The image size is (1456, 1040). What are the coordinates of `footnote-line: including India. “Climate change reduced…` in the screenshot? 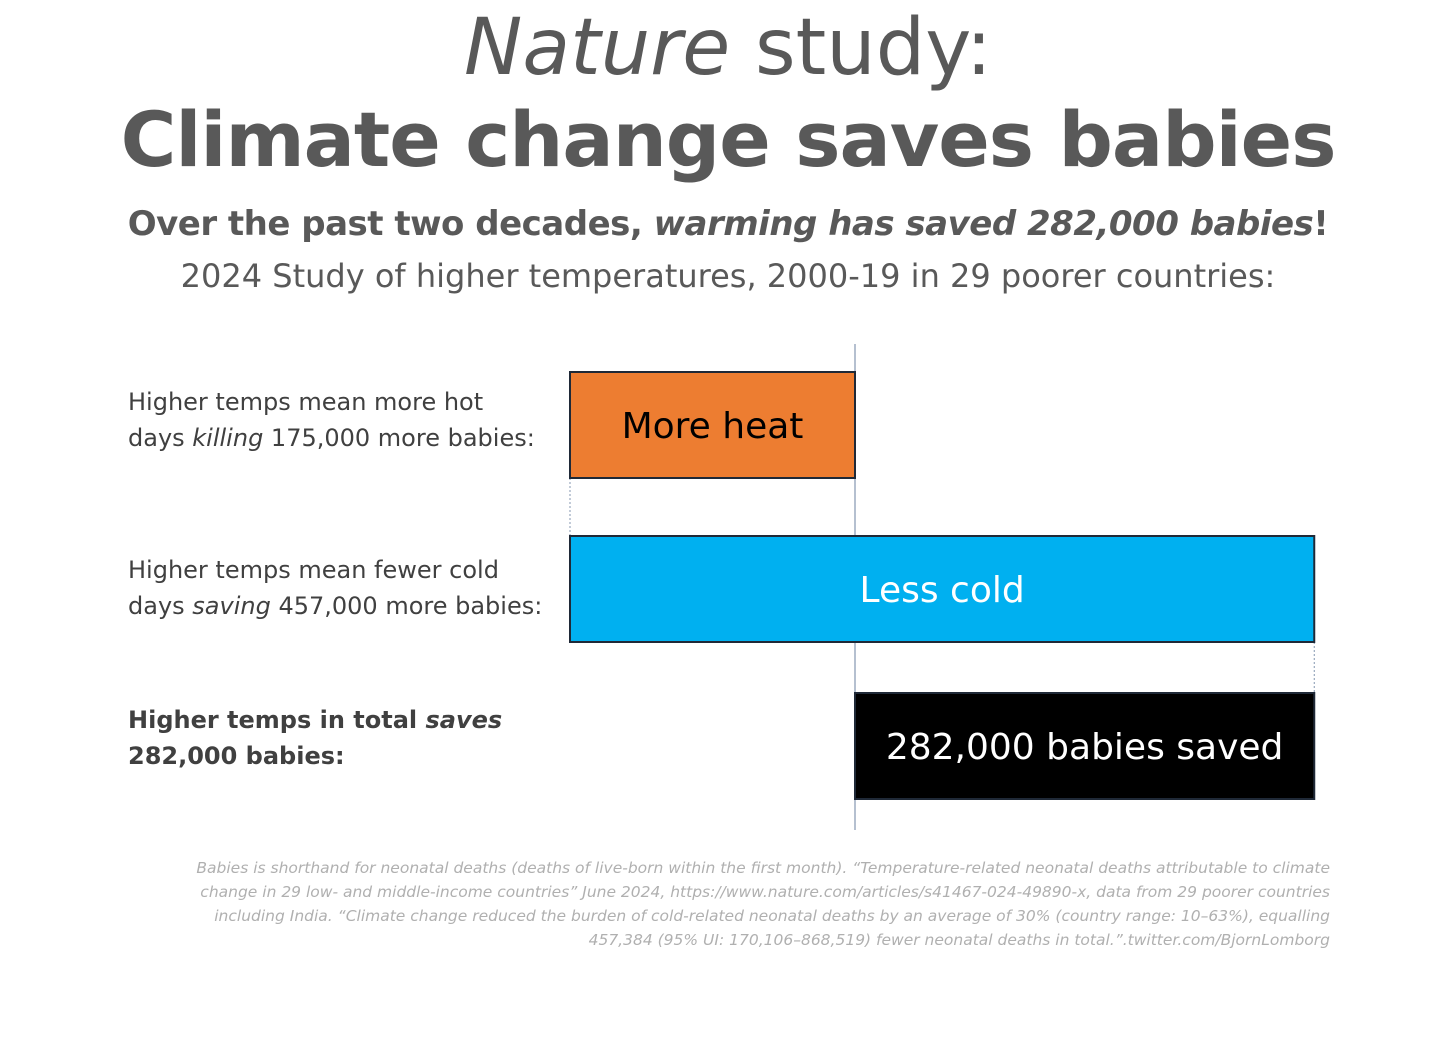 It's located at (772, 916).